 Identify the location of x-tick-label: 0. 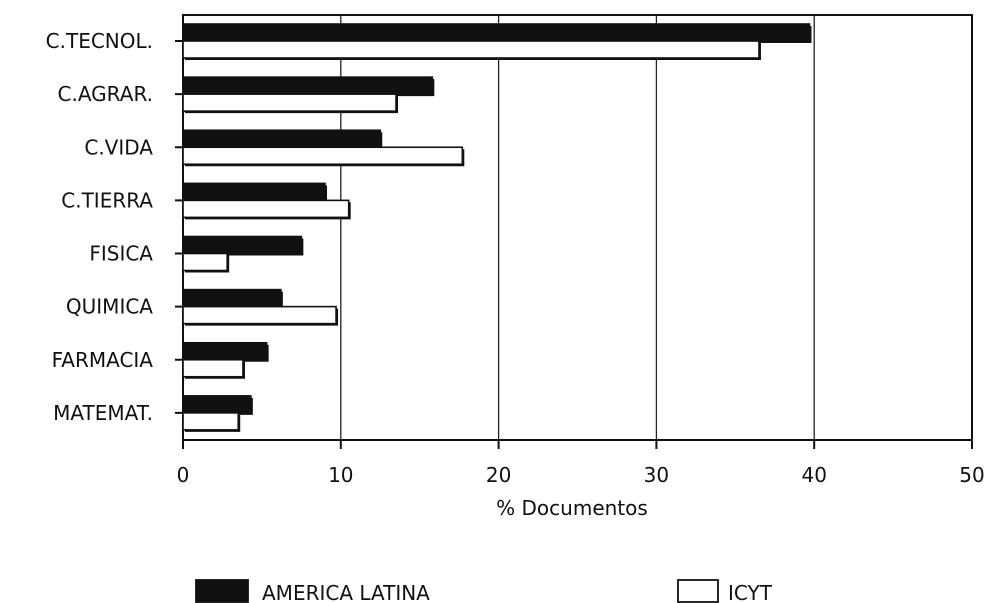
(183, 475).